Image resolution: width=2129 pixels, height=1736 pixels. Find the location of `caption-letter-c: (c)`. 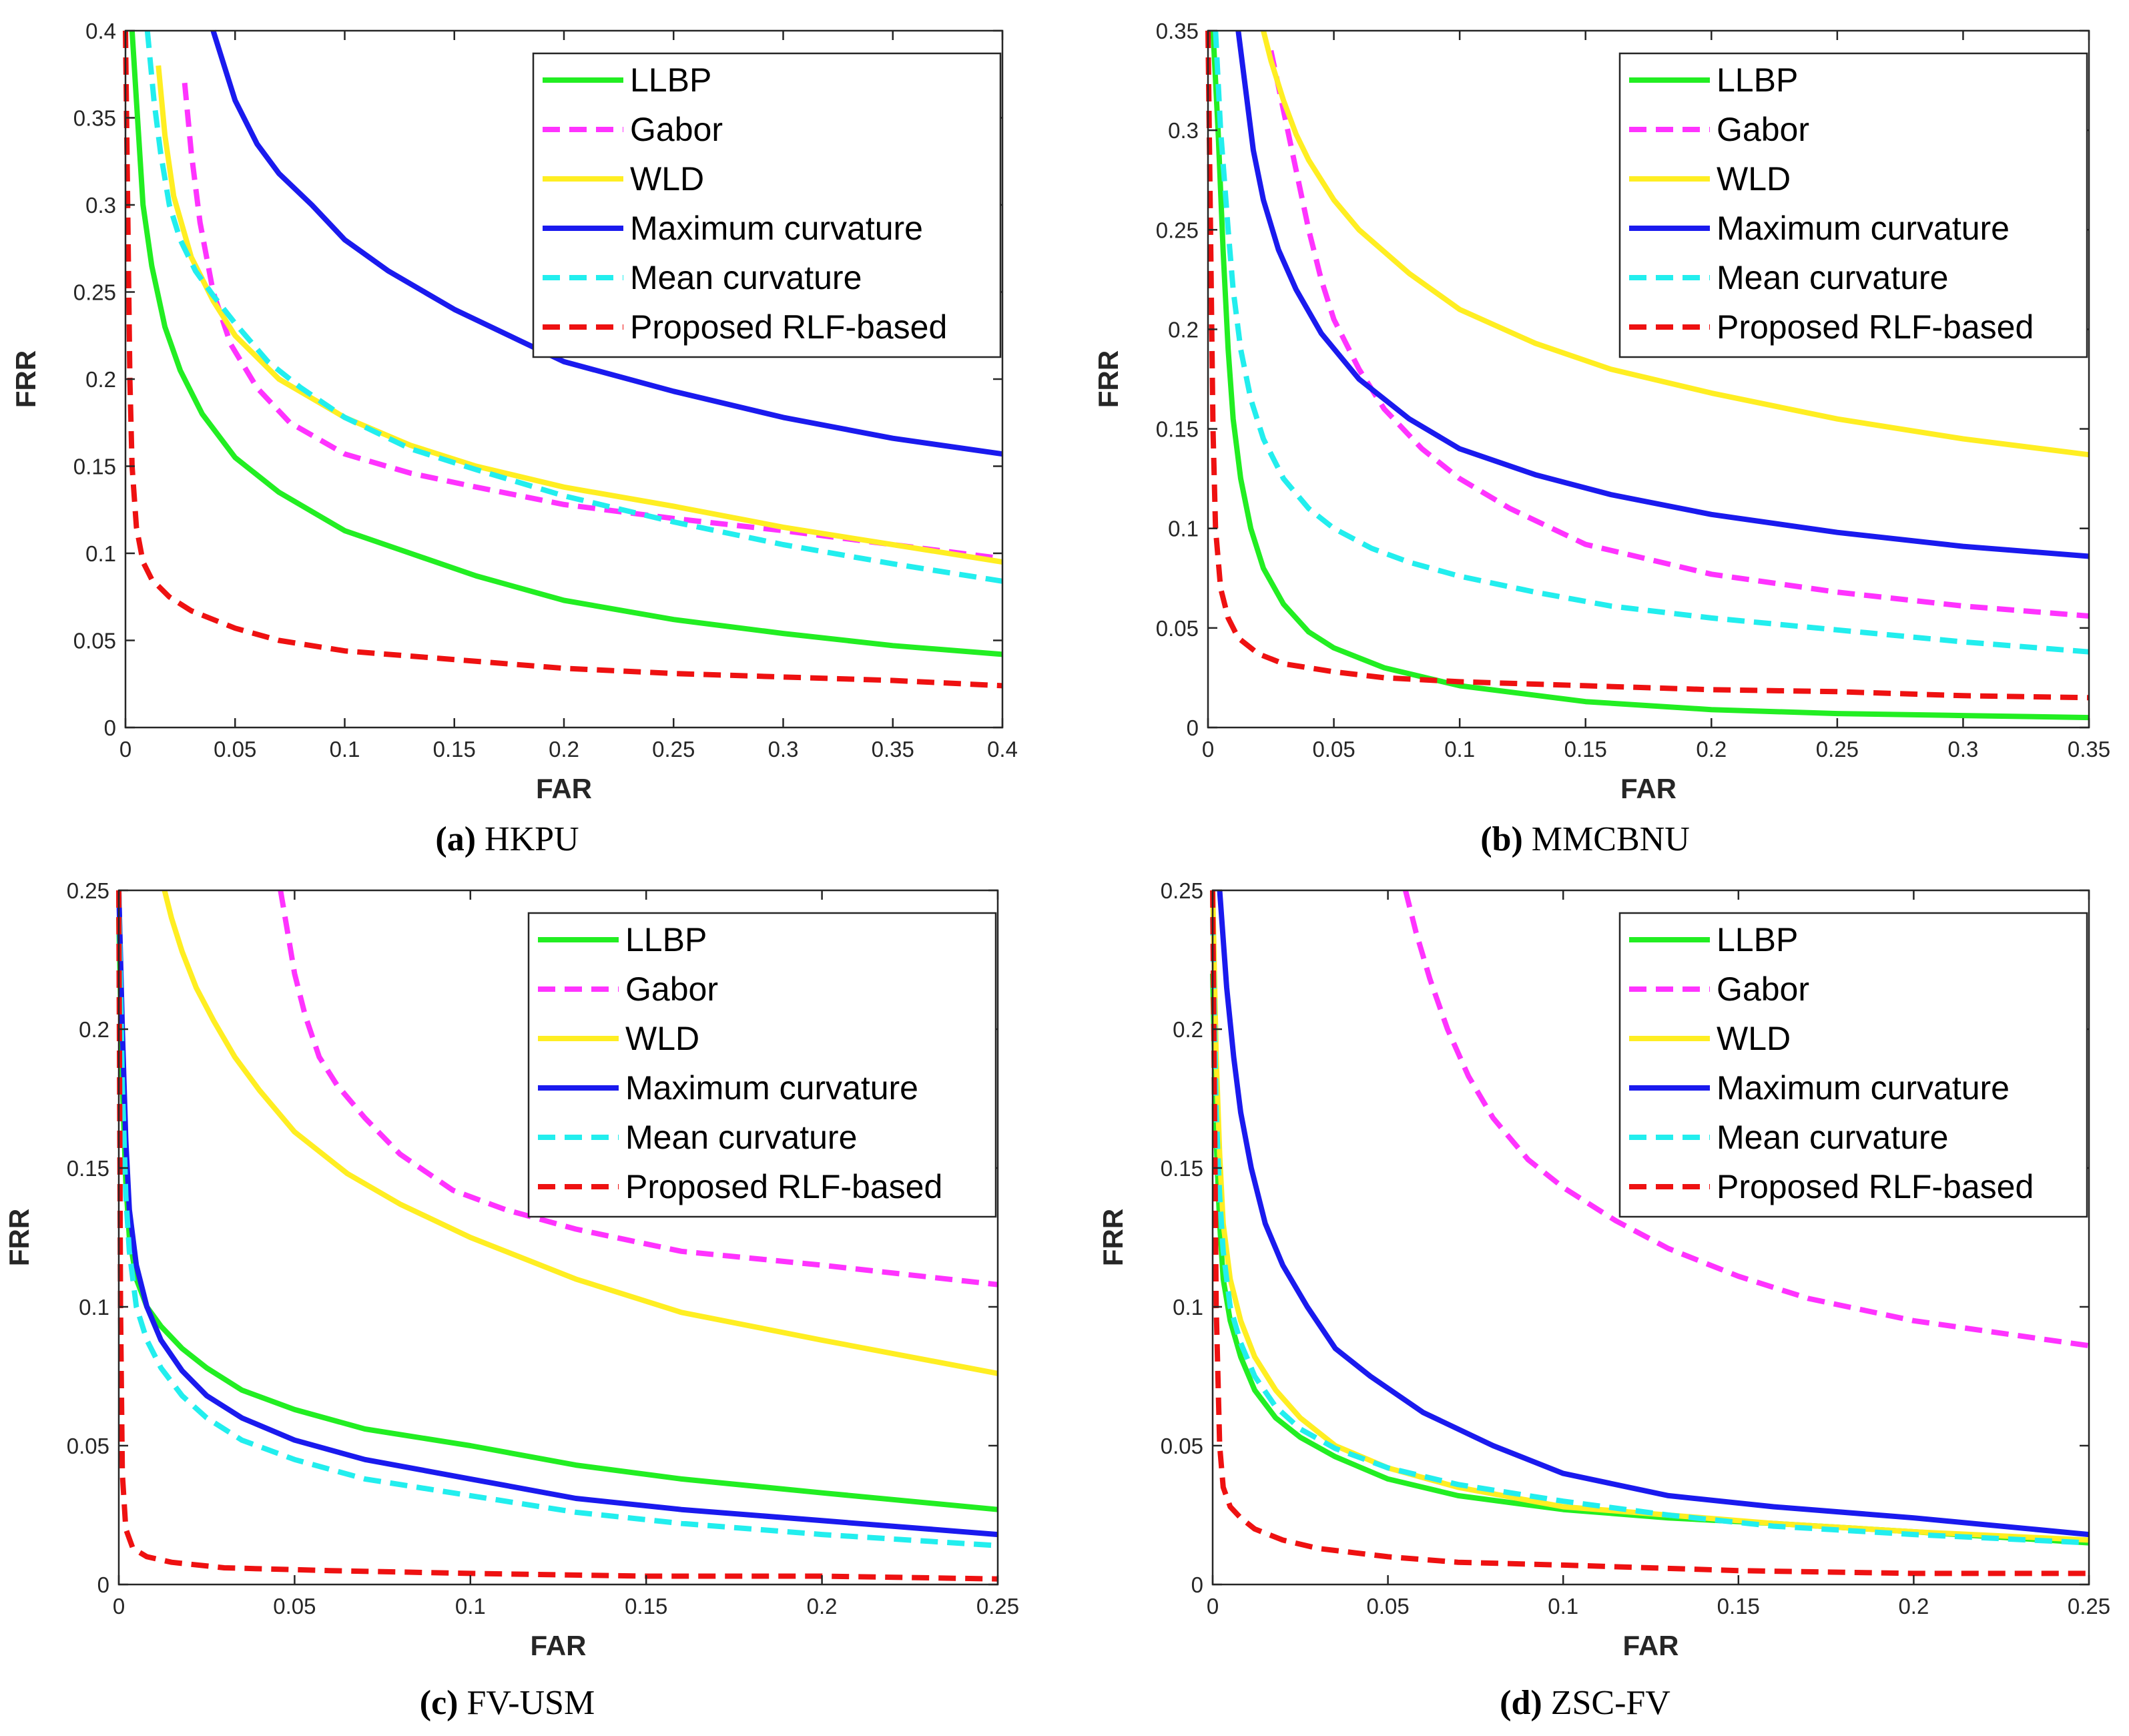

caption-letter-c: (c) is located at coordinates (439, 1703).